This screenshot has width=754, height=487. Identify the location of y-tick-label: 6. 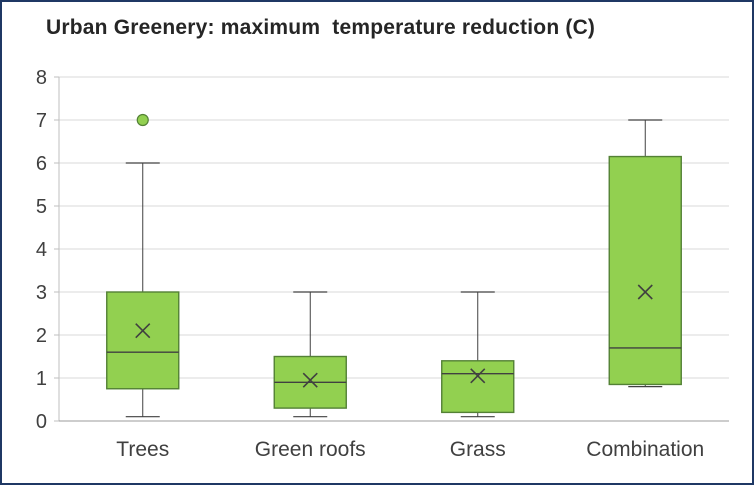
(41, 164).